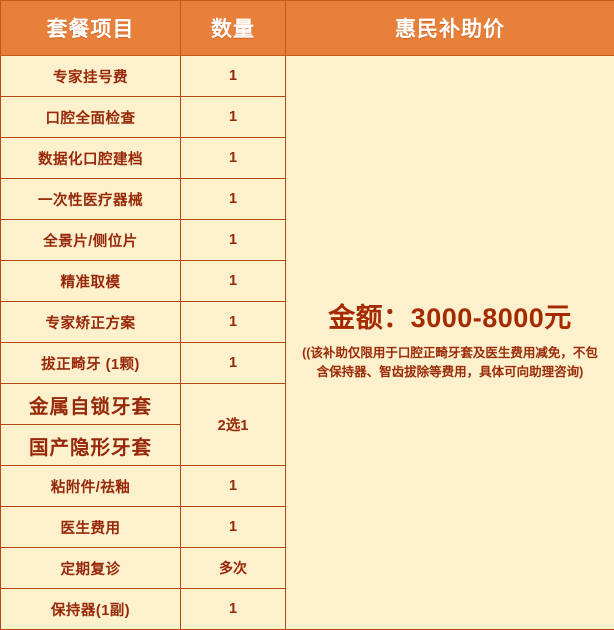 The height and width of the screenshot is (630, 614). Describe the element at coordinates (91, 609) in the screenshot. I see `item-name: 保持器(1副)` at that location.